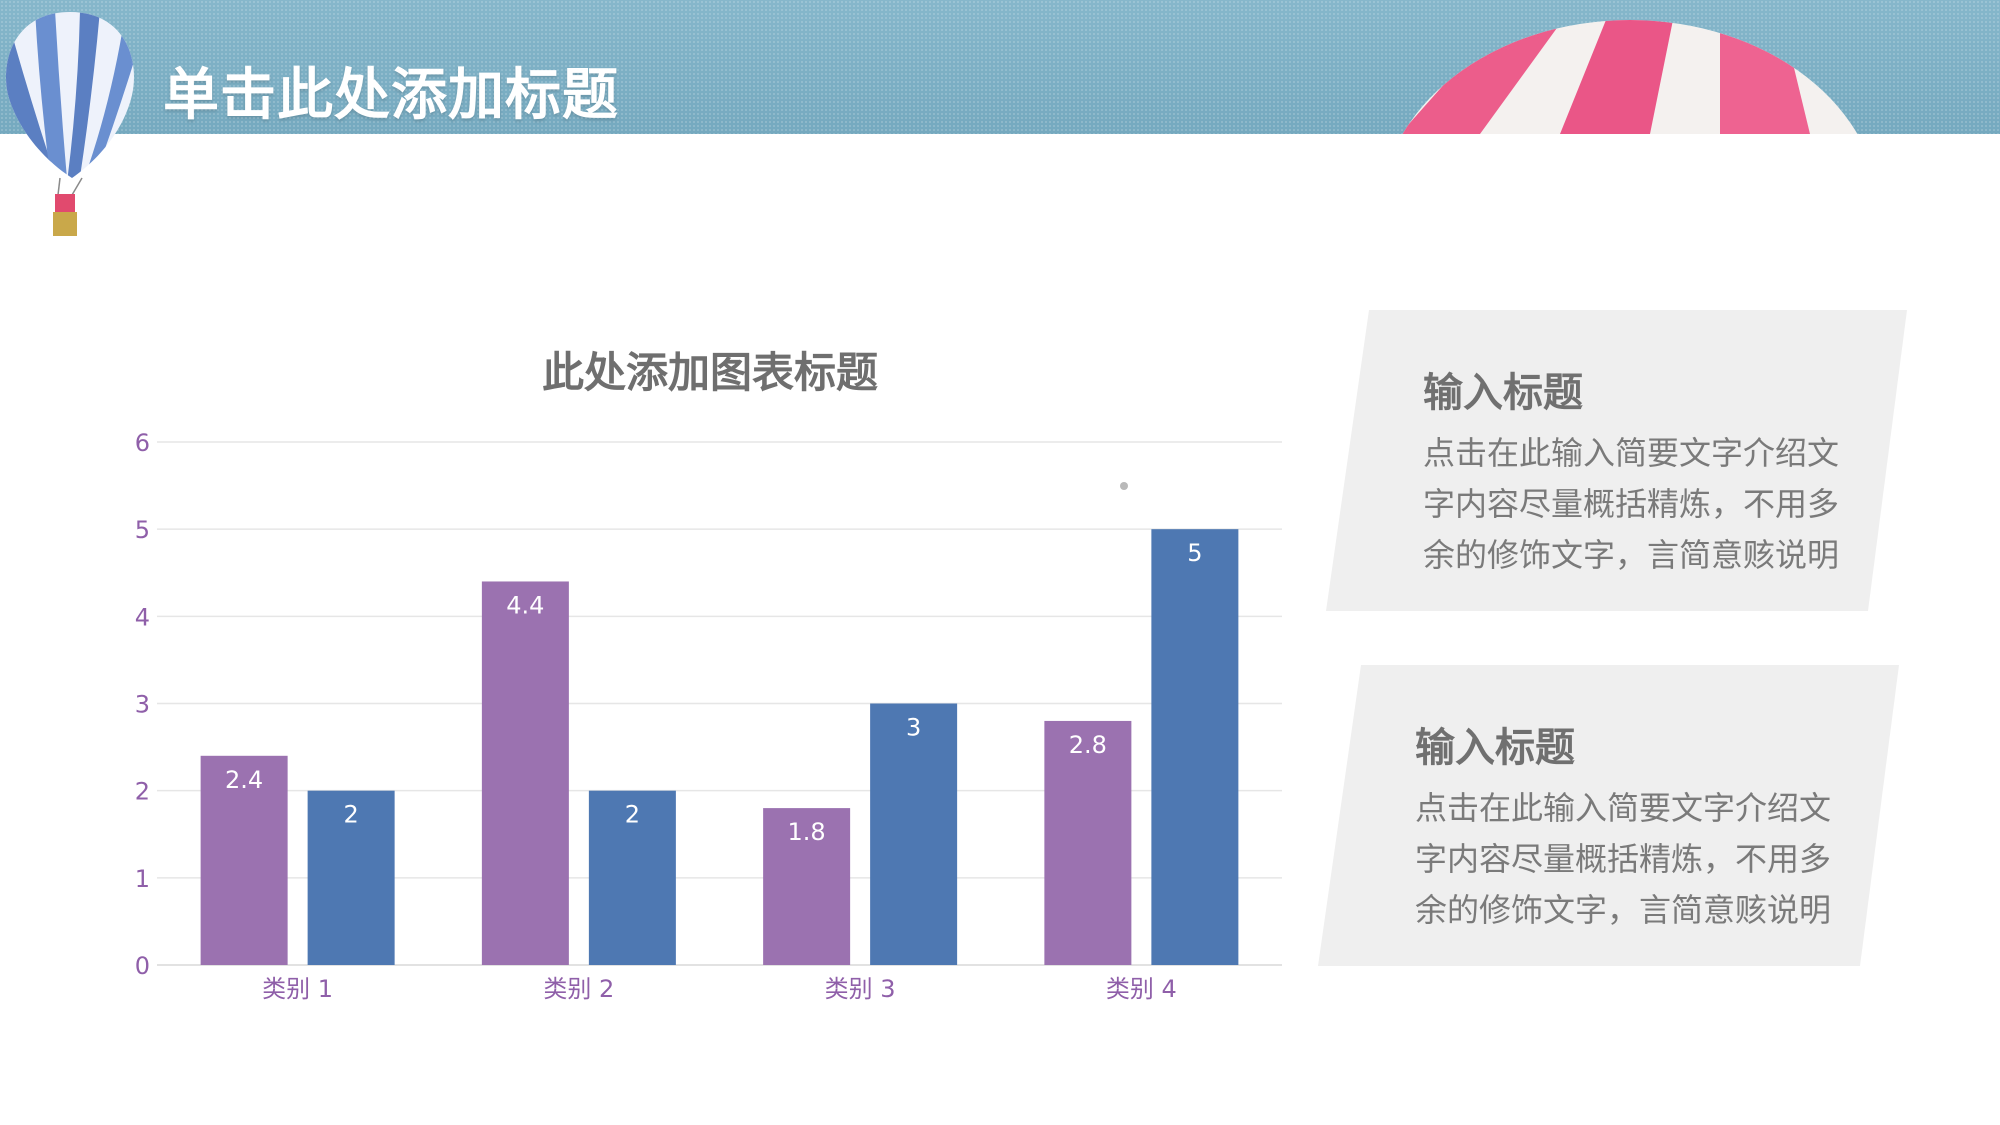  I want to click on x-category-label: 类别 4, so click(1141, 989).